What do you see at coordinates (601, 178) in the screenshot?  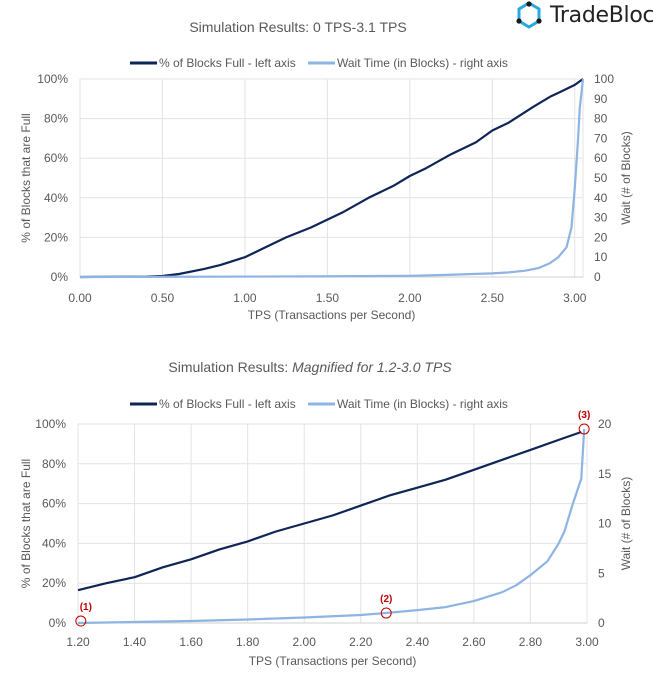 I see `y2-tick-label: 50` at bounding box center [601, 178].